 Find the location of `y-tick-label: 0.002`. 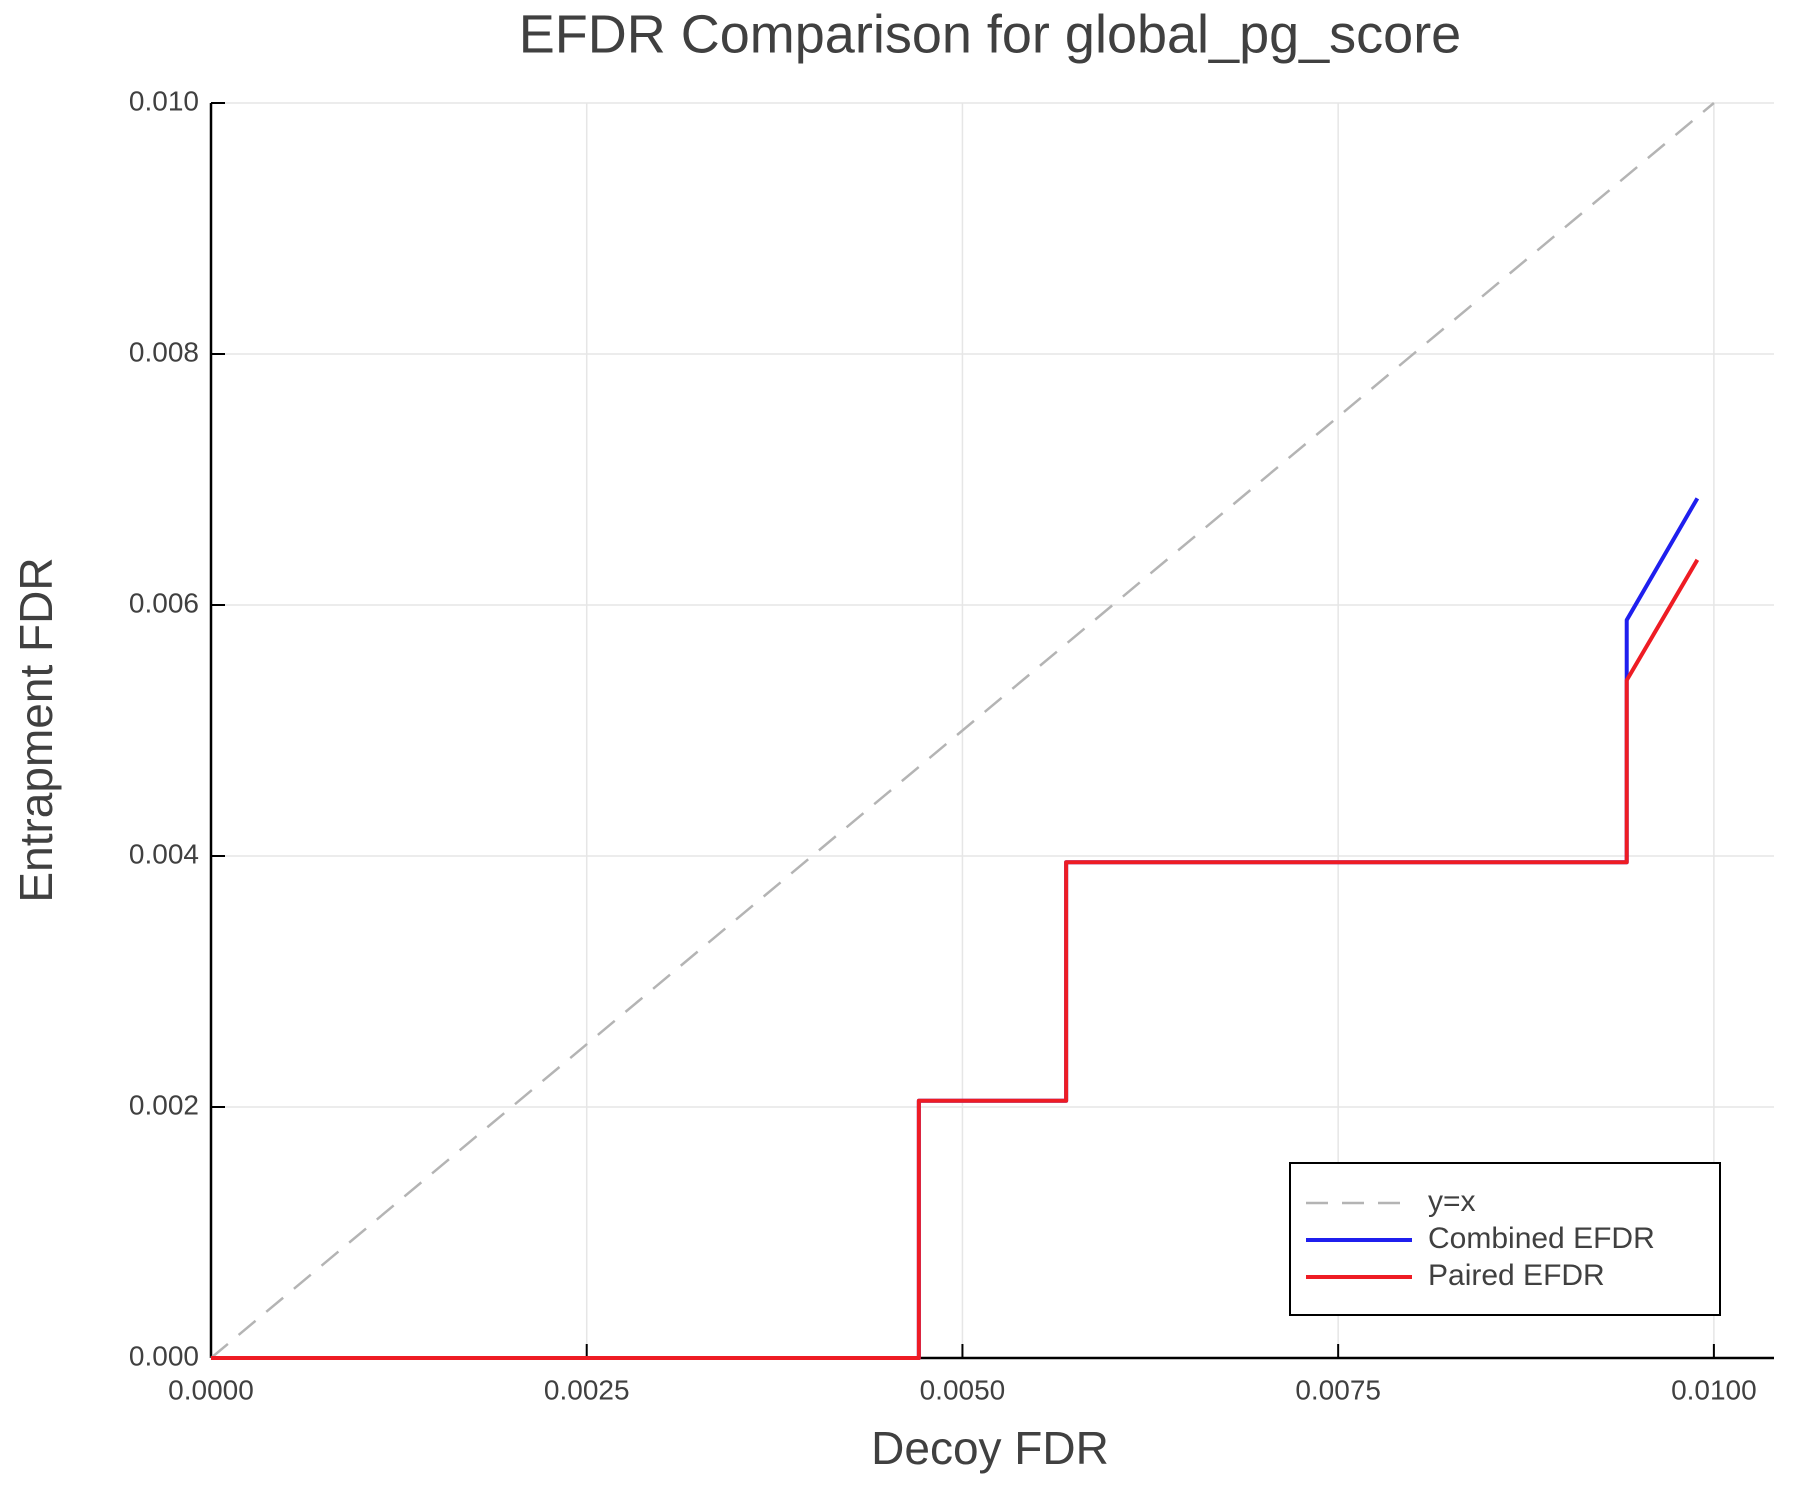

y-tick-label: 0.002 is located at coordinates (164, 1104).